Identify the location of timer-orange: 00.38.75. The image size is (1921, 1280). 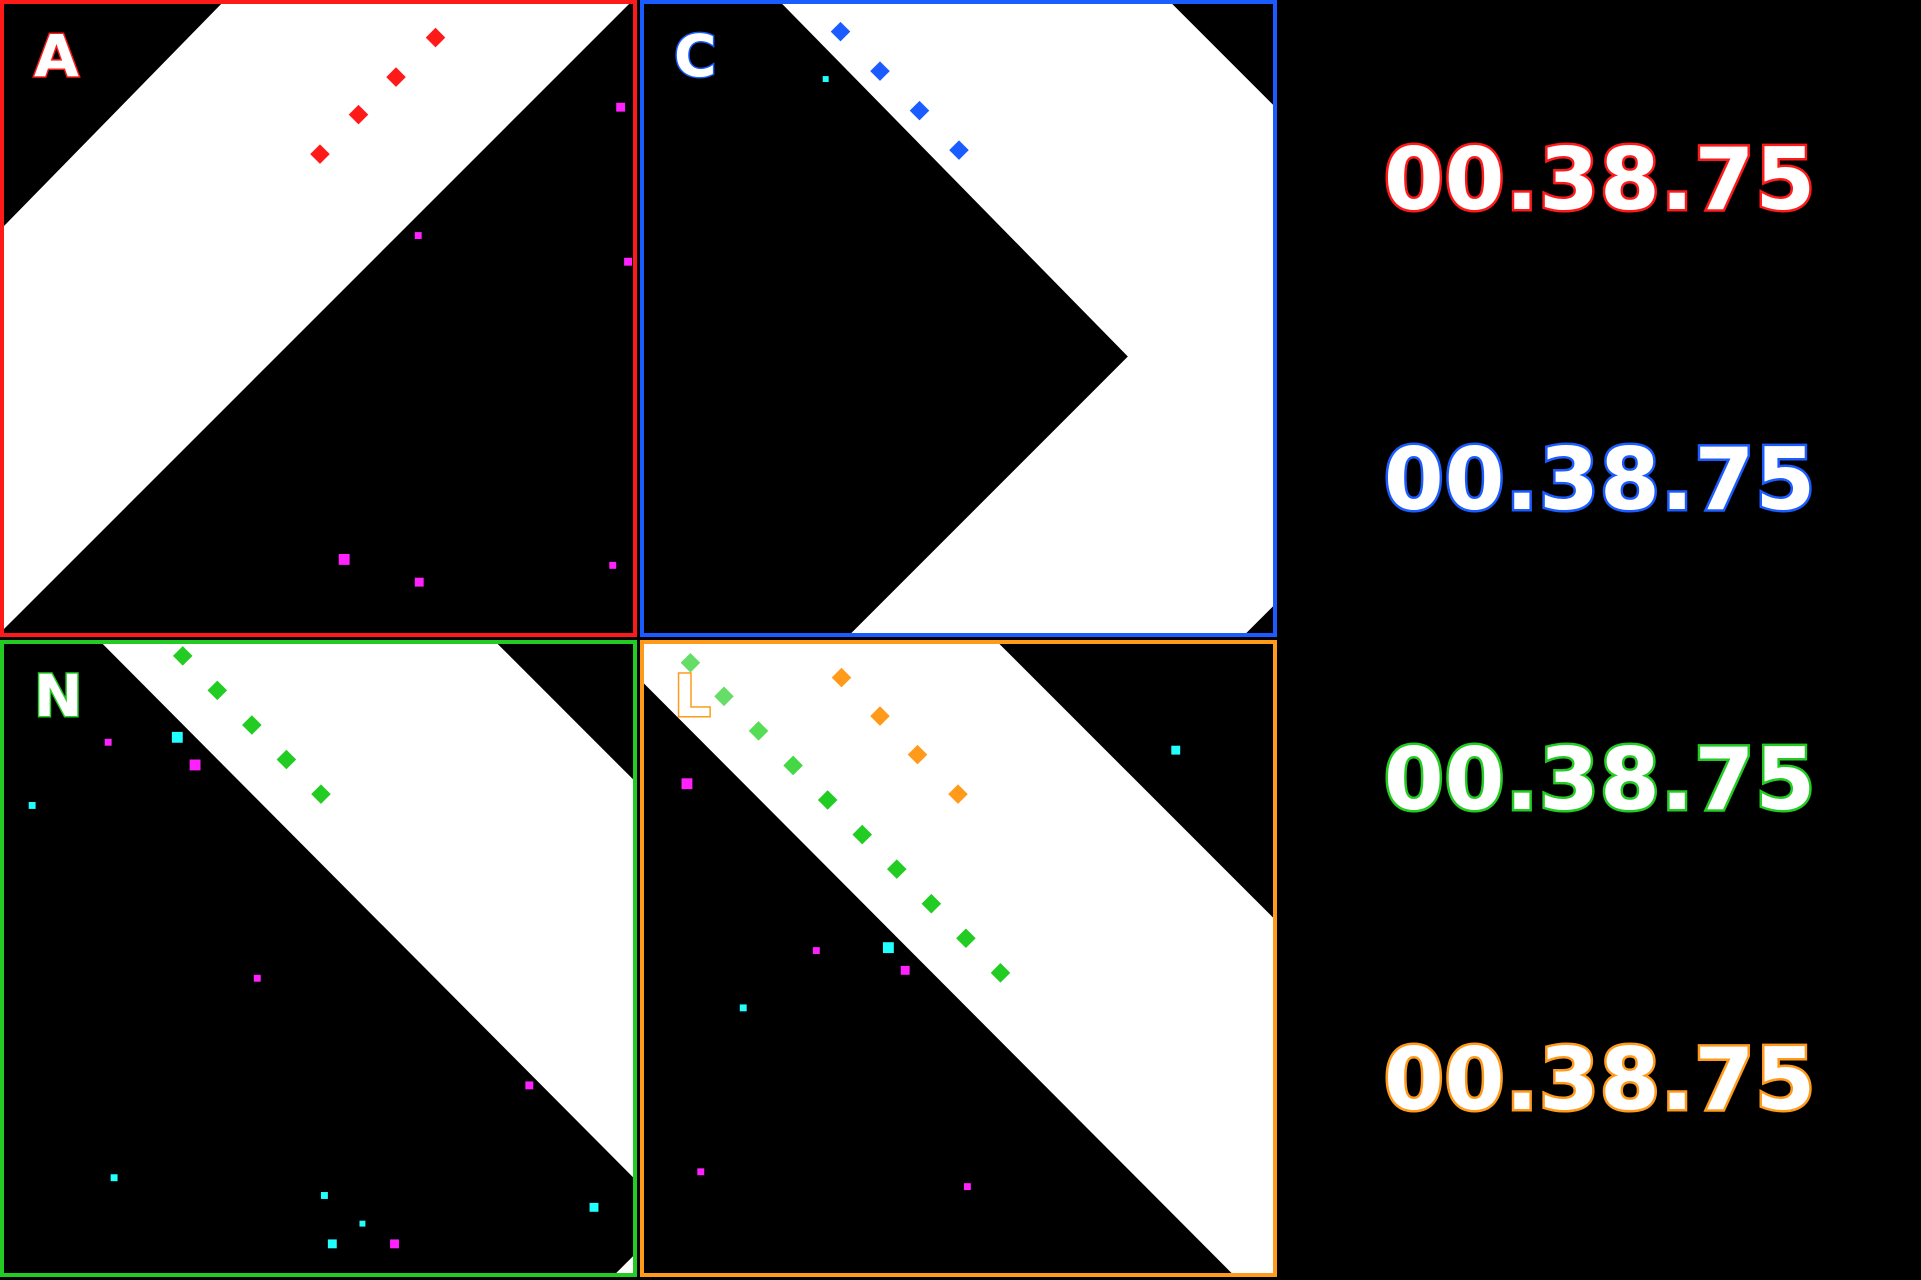
(1599, 1080).